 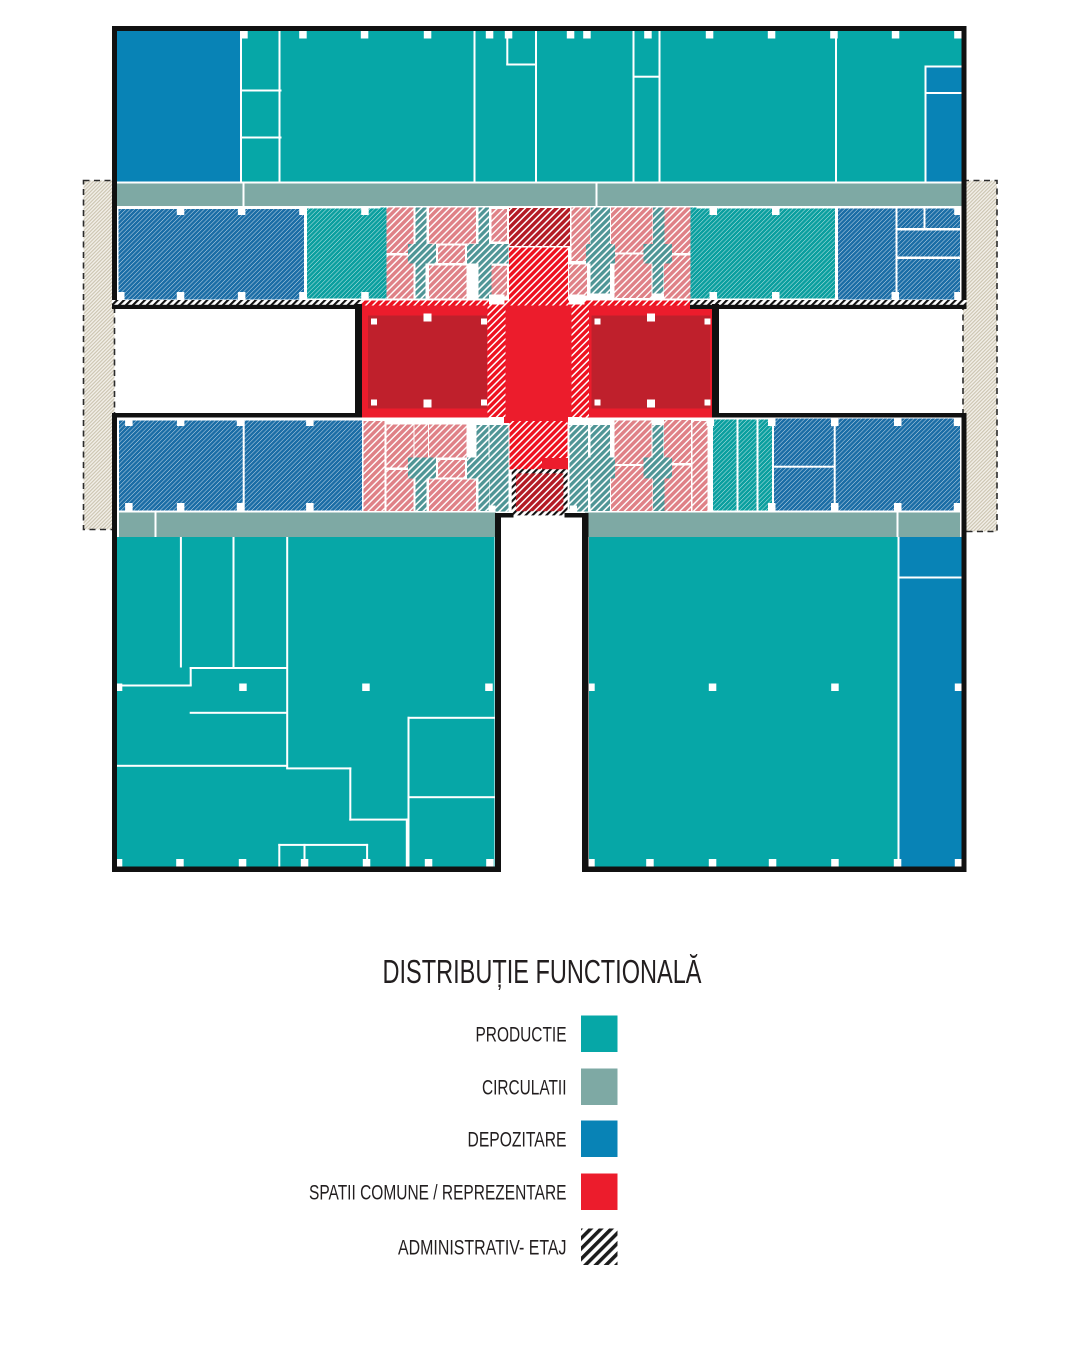 What do you see at coordinates (521, 1035) in the screenshot?
I see `svg-text: PRODUCTIE` at bounding box center [521, 1035].